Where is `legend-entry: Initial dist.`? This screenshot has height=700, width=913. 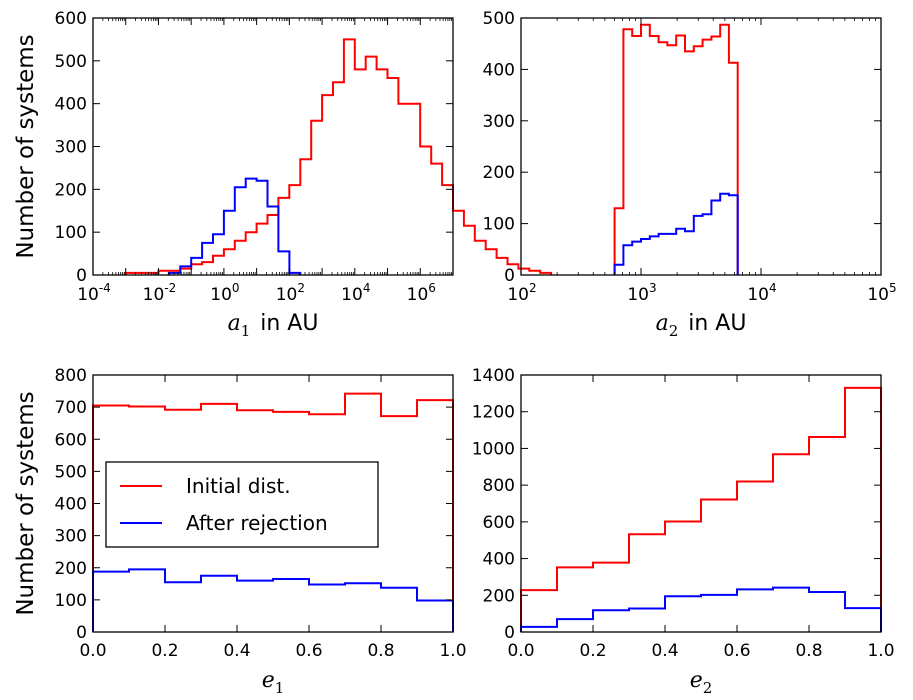
legend-entry: Initial dist. is located at coordinates (238, 486).